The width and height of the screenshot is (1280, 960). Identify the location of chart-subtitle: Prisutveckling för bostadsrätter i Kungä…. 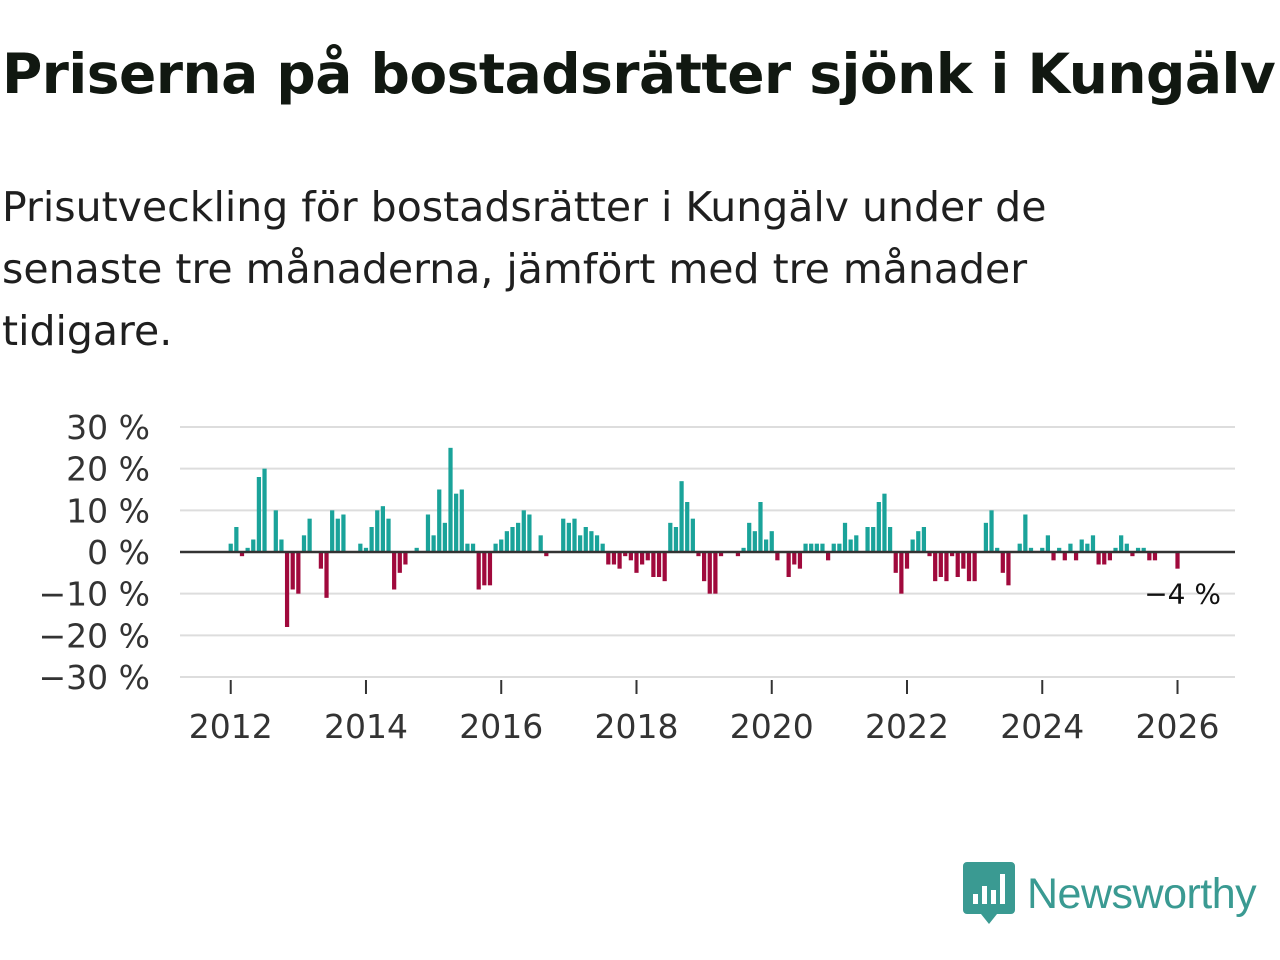
(524, 269).